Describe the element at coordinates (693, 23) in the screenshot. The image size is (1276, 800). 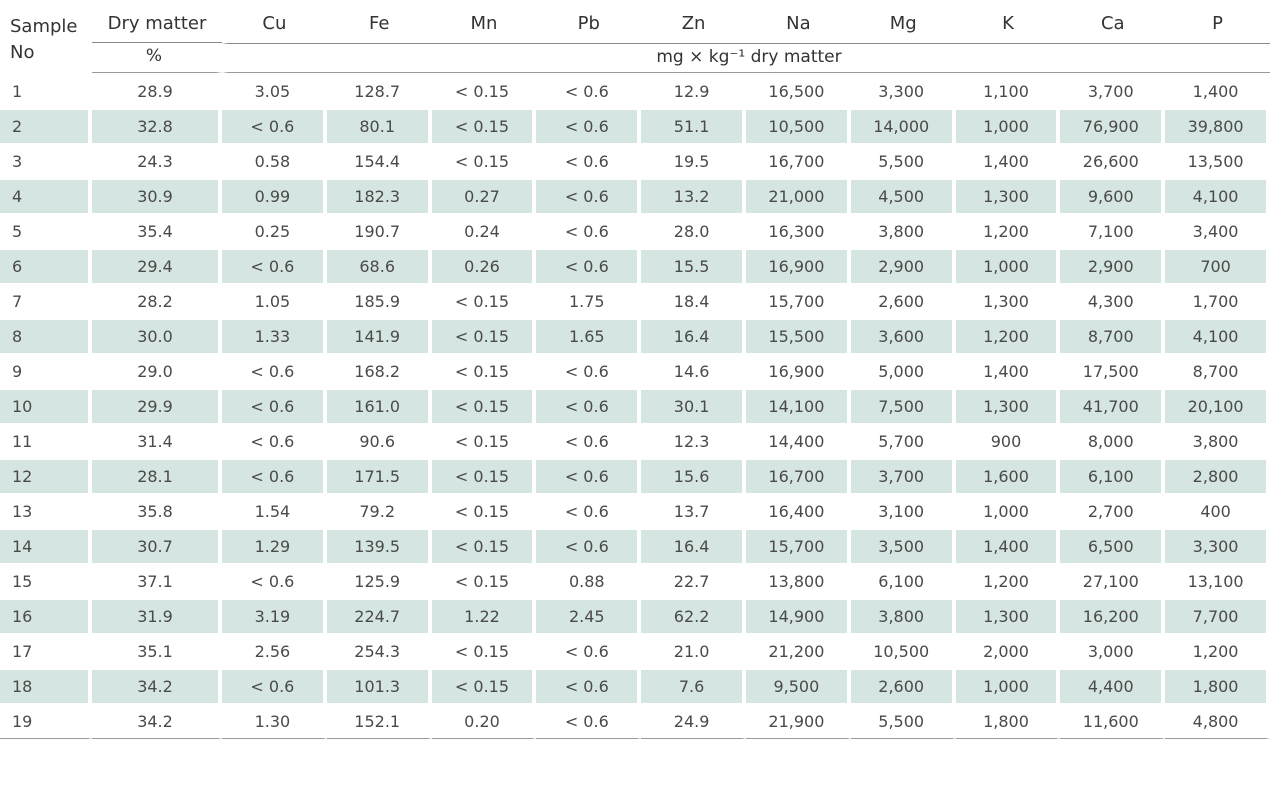
I see `element-header-zn: Zn` at that location.